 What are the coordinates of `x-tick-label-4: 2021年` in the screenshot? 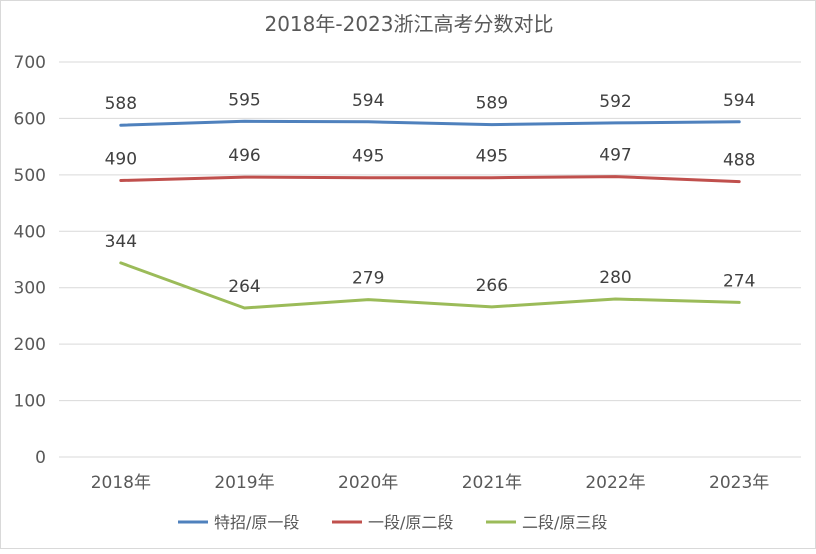 It's located at (492, 483).